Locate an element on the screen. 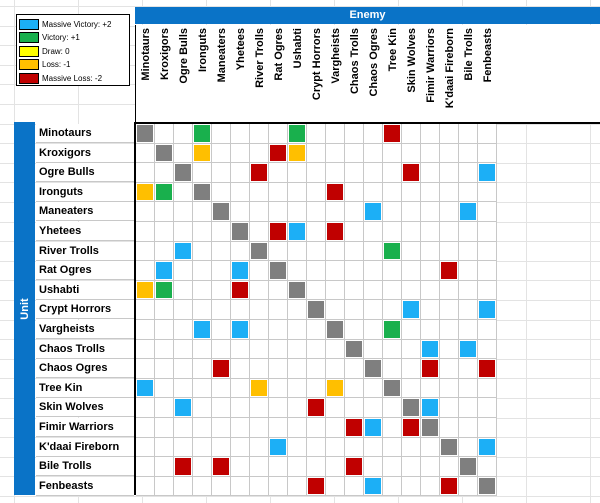 The width and height of the screenshot is (600, 503). row-header: Kroxigors is located at coordinates (85, 153).